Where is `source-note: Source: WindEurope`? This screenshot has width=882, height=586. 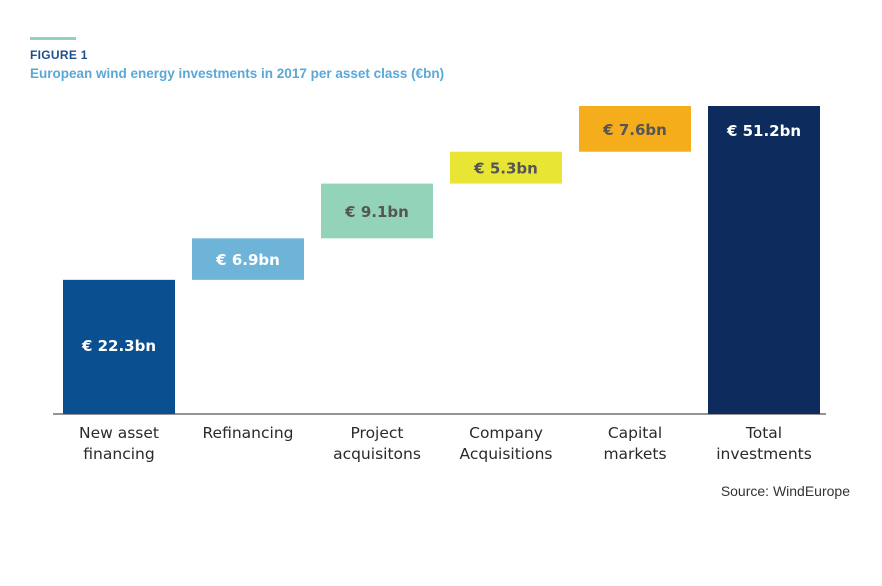 source-note: Source: WindEurope is located at coordinates (785, 491).